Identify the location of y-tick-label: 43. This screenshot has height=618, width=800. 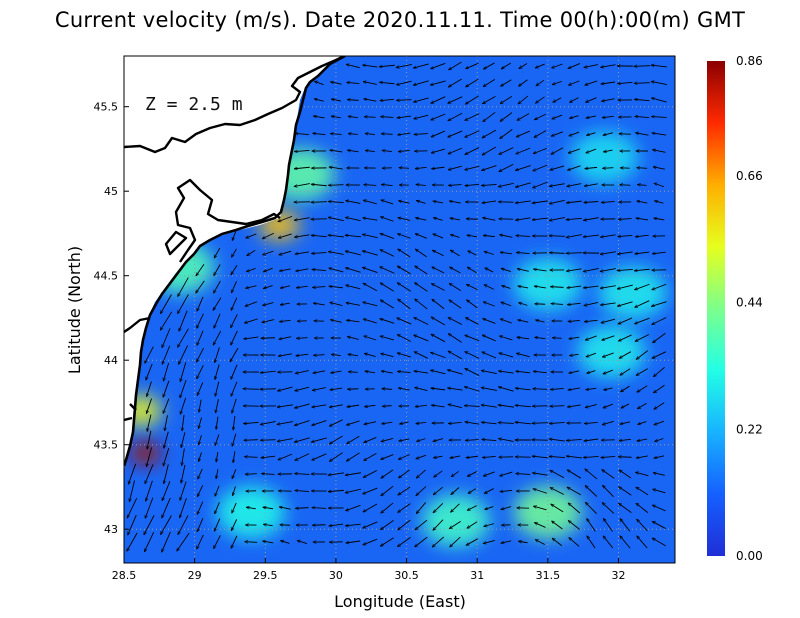
(111, 529).